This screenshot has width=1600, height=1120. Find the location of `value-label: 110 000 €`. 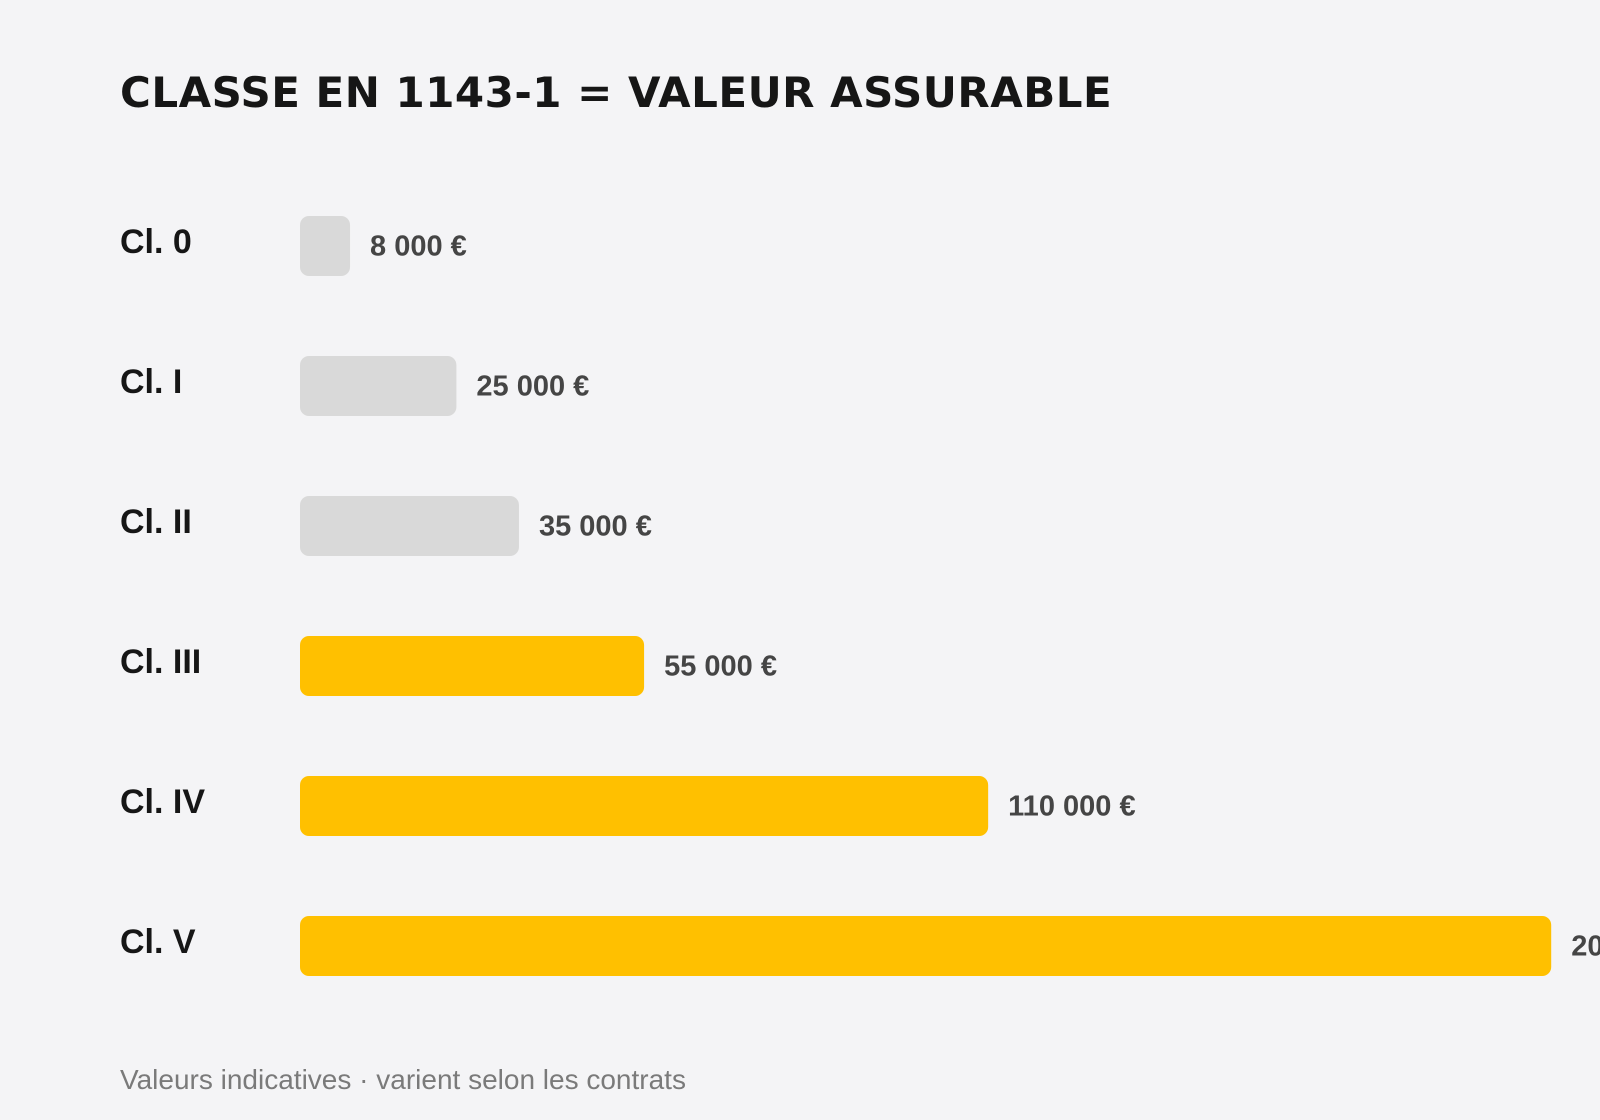

value-label: 110 000 € is located at coordinates (1071, 807).